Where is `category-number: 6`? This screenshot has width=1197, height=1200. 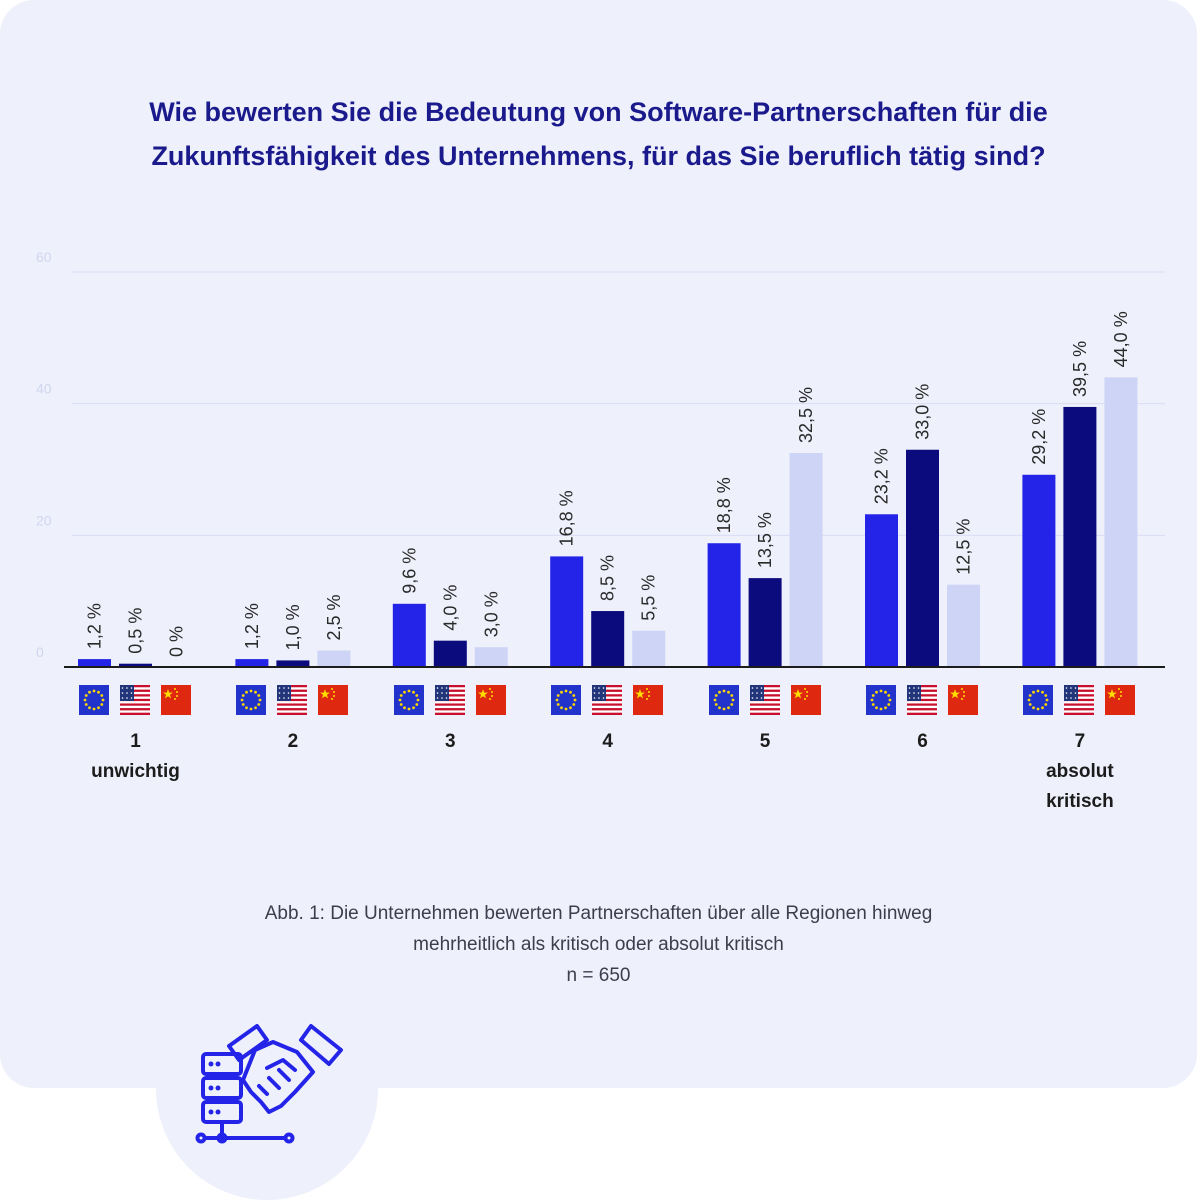 category-number: 6 is located at coordinates (922, 741).